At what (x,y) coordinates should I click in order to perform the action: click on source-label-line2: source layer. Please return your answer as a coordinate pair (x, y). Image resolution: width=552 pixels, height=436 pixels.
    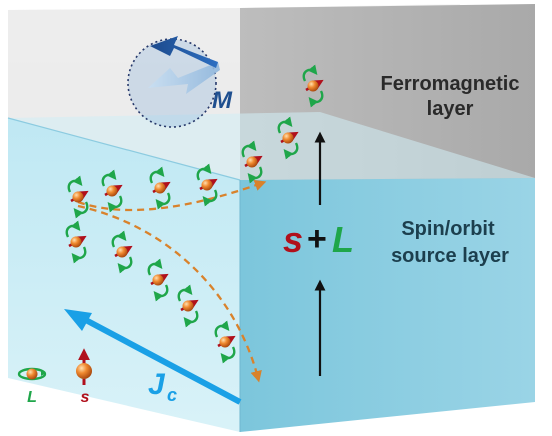
    Looking at the image, I should click on (450, 256).